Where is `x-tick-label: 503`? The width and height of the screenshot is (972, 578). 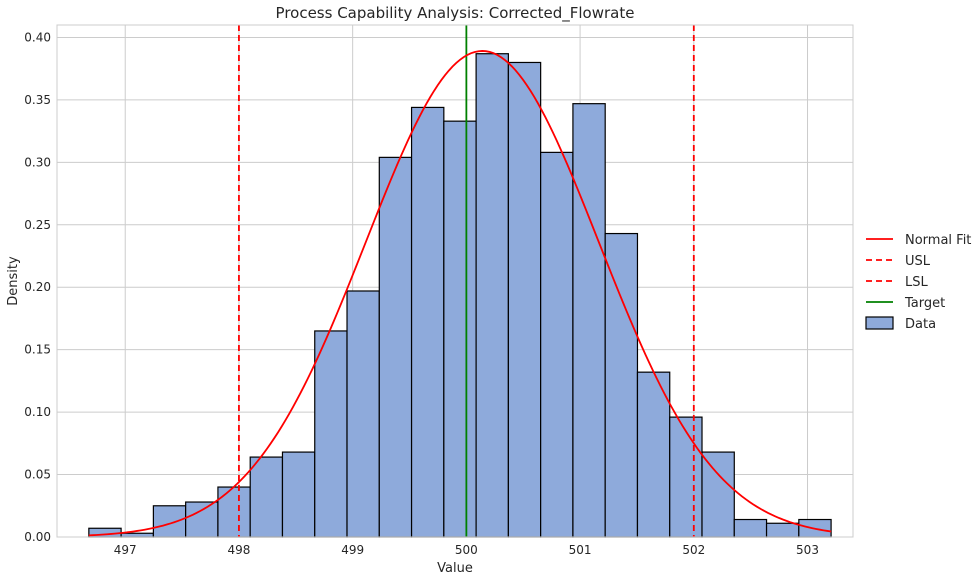
x-tick-label: 503 is located at coordinates (807, 550).